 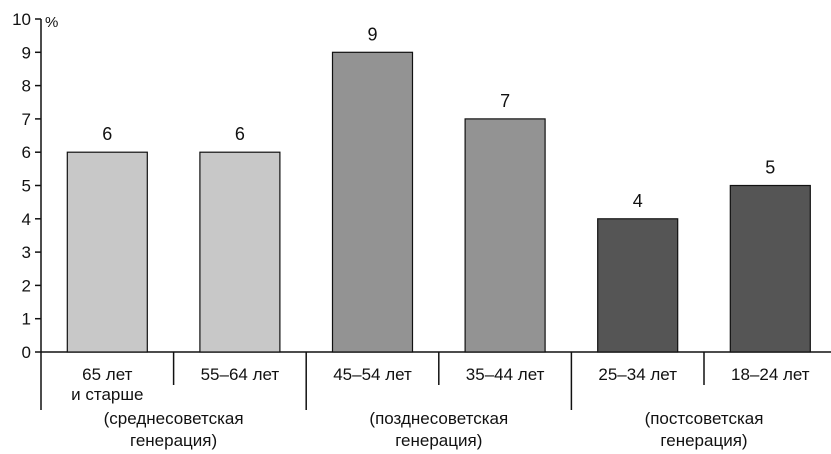 I want to click on y-tick-label: 9, so click(x=26, y=52).